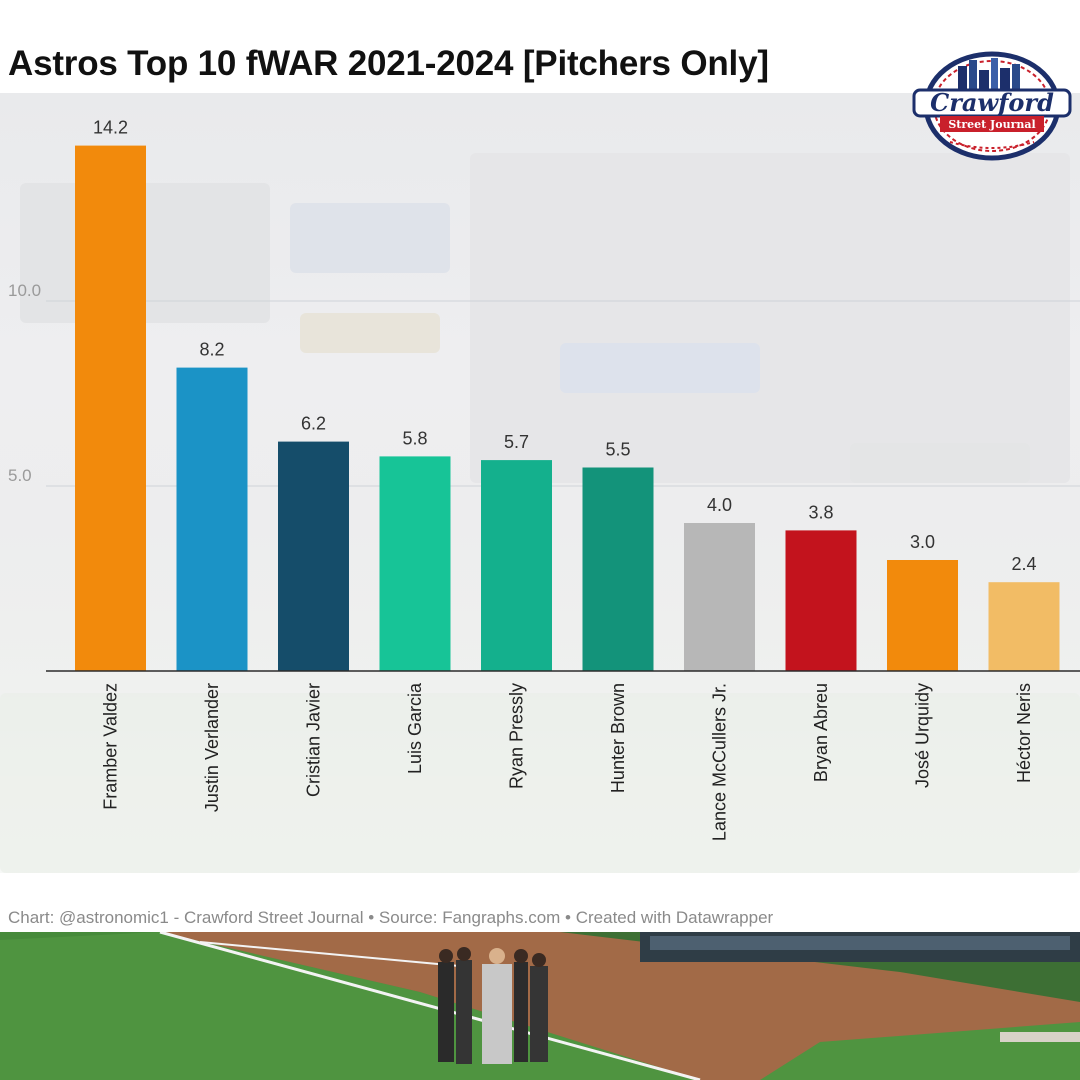 The width and height of the screenshot is (1080, 1080). I want to click on category-label: Framber Valdez, so click(111, 746).